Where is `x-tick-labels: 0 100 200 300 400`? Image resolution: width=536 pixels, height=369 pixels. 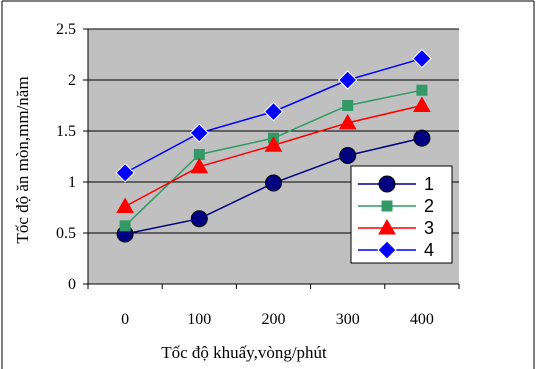 x-tick-labels: 0 100 200 300 400 is located at coordinates (277, 319).